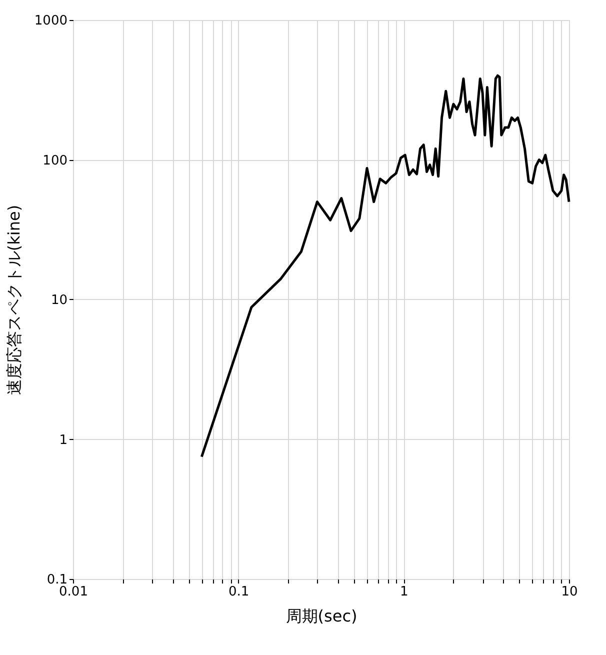  Describe the element at coordinates (14, 300) in the screenshot. I see `y-axis-title: 速度応答スペクトル(kine)` at that location.